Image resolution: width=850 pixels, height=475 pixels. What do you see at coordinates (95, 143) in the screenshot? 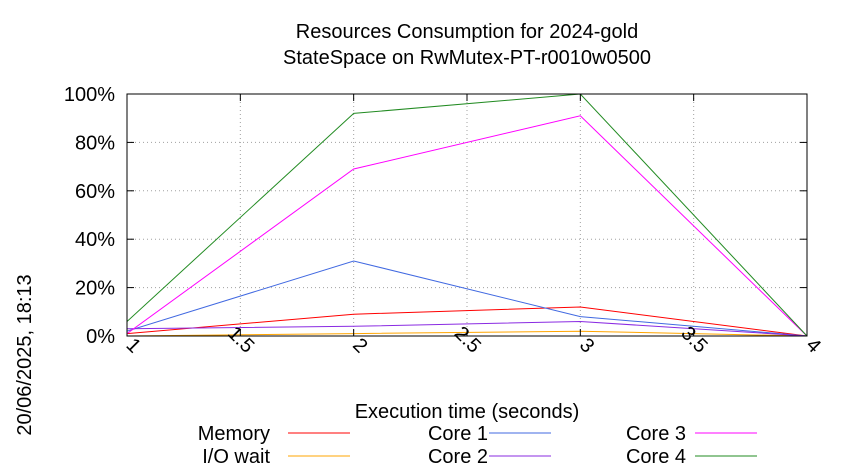
I see `y-tick-label-4: 80%` at bounding box center [95, 143].